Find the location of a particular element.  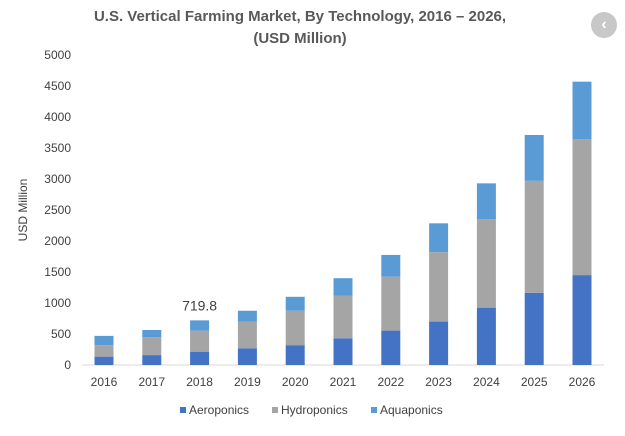

bar-hydroponics-2023 is located at coordinates (439, 287).